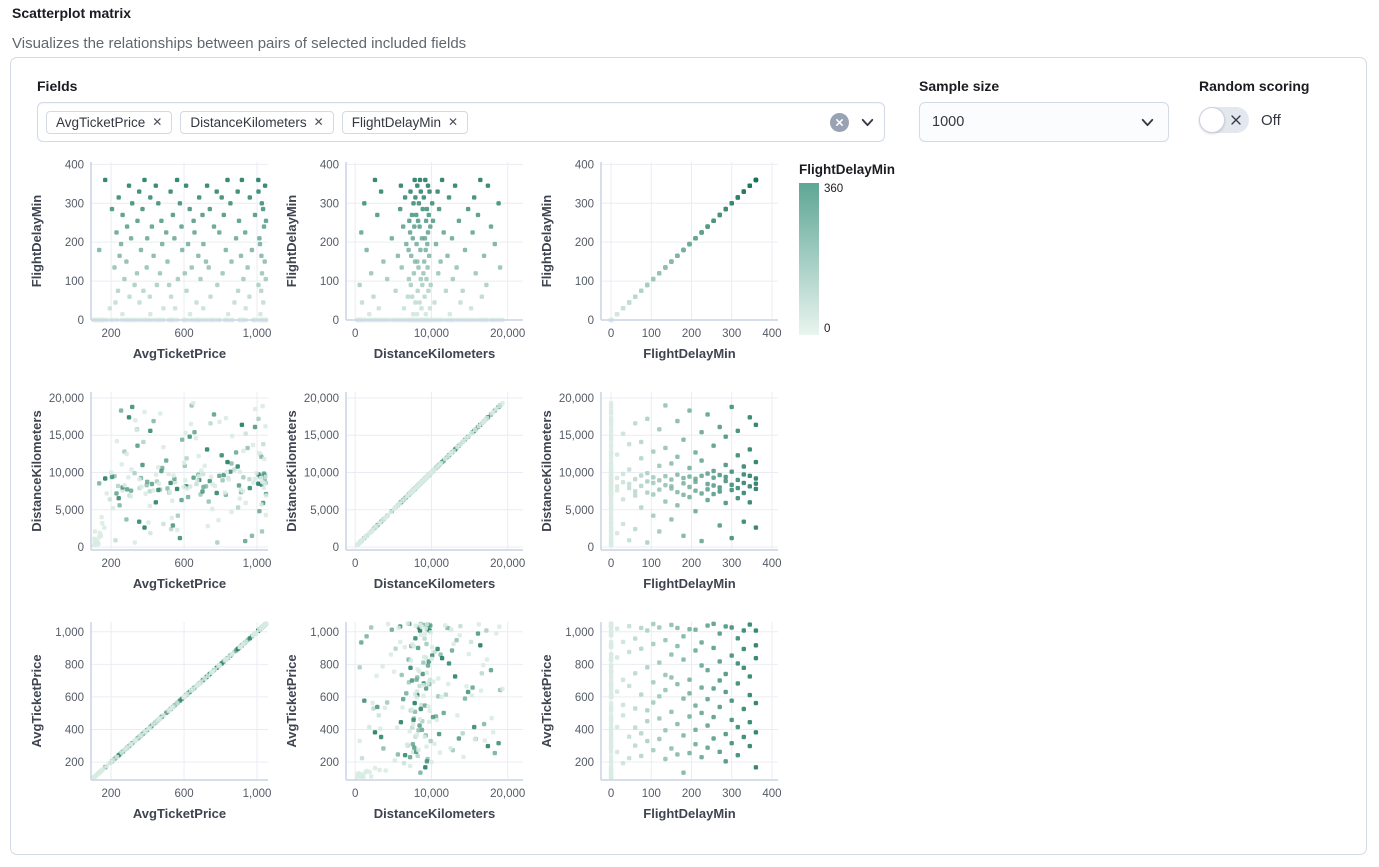  I want to click on sample-size-select: 1000, so click(1044, 122).